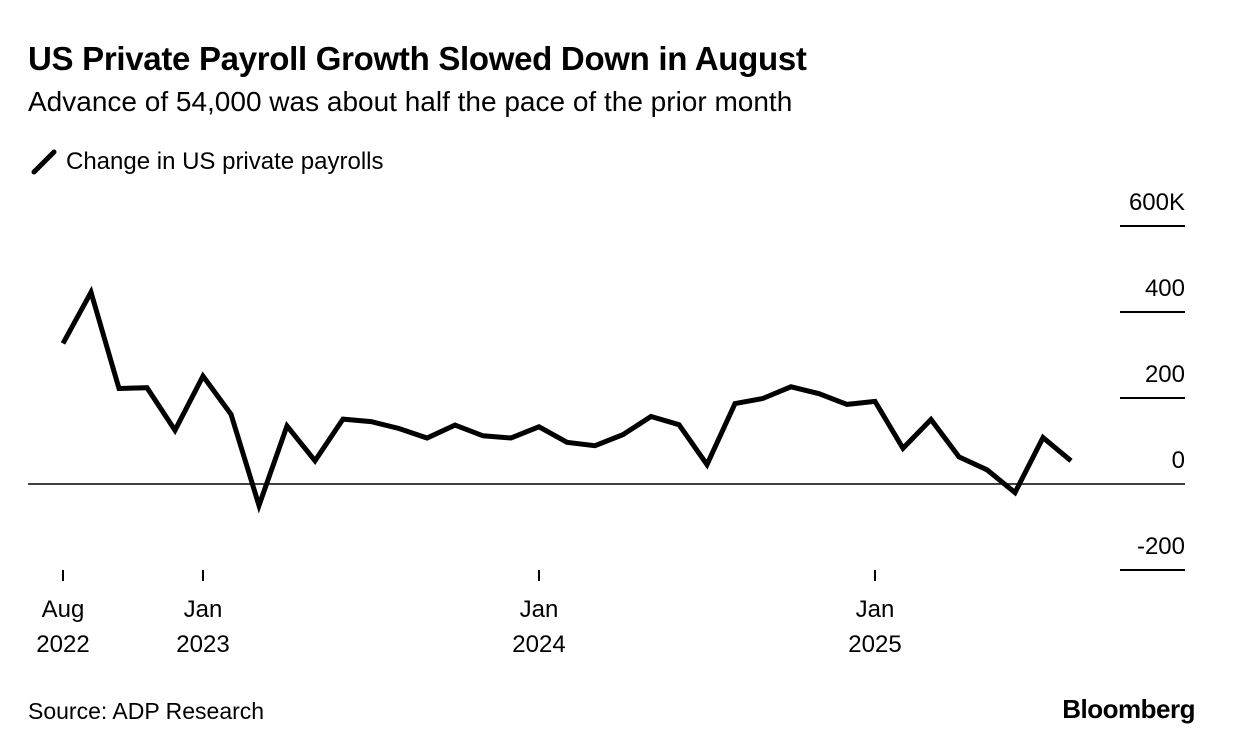 This screenshot has height=754, width=1233. What do you see at coordinates (1161, 546) in the screenshot?
I see `y-tick-label: -200` at bounding box center [1161, 546].